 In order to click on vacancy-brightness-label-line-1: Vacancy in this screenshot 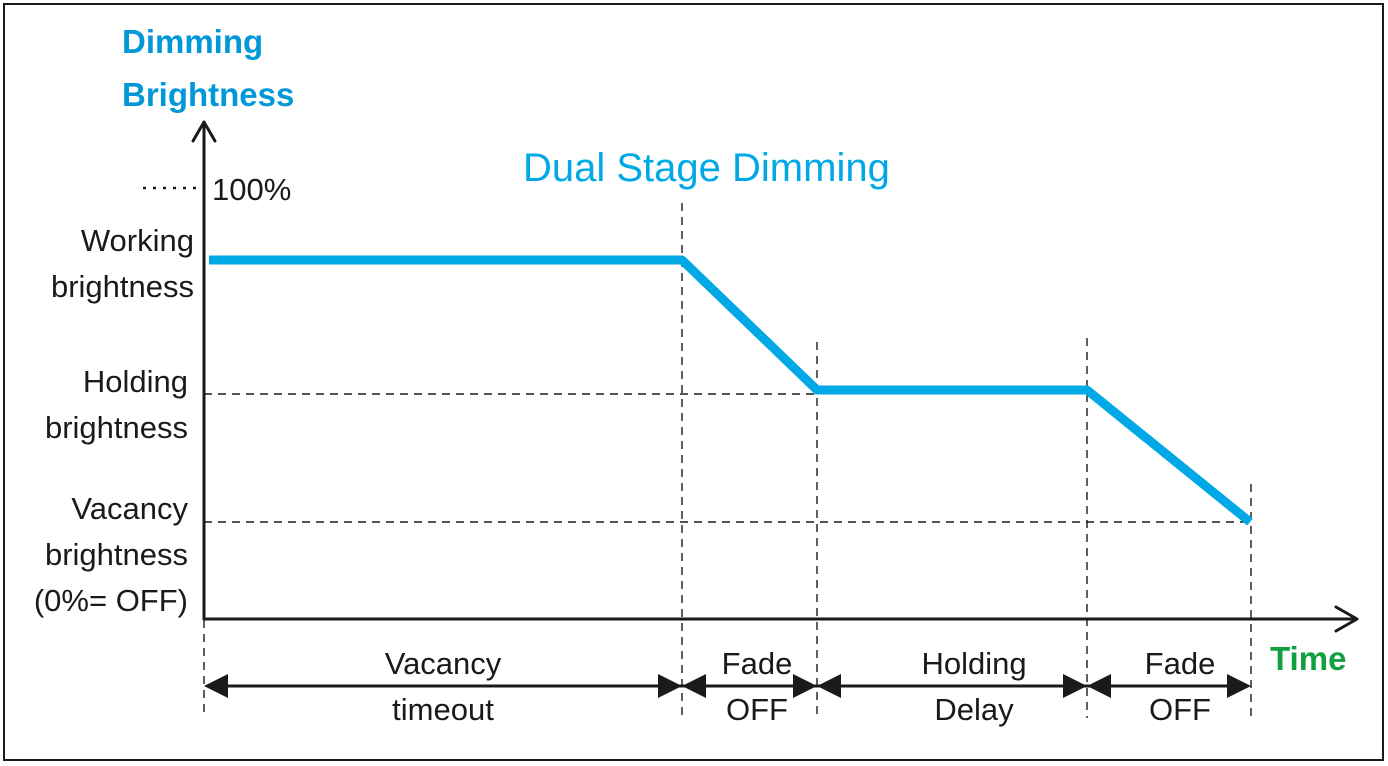, I will do `click(129, 508)`.